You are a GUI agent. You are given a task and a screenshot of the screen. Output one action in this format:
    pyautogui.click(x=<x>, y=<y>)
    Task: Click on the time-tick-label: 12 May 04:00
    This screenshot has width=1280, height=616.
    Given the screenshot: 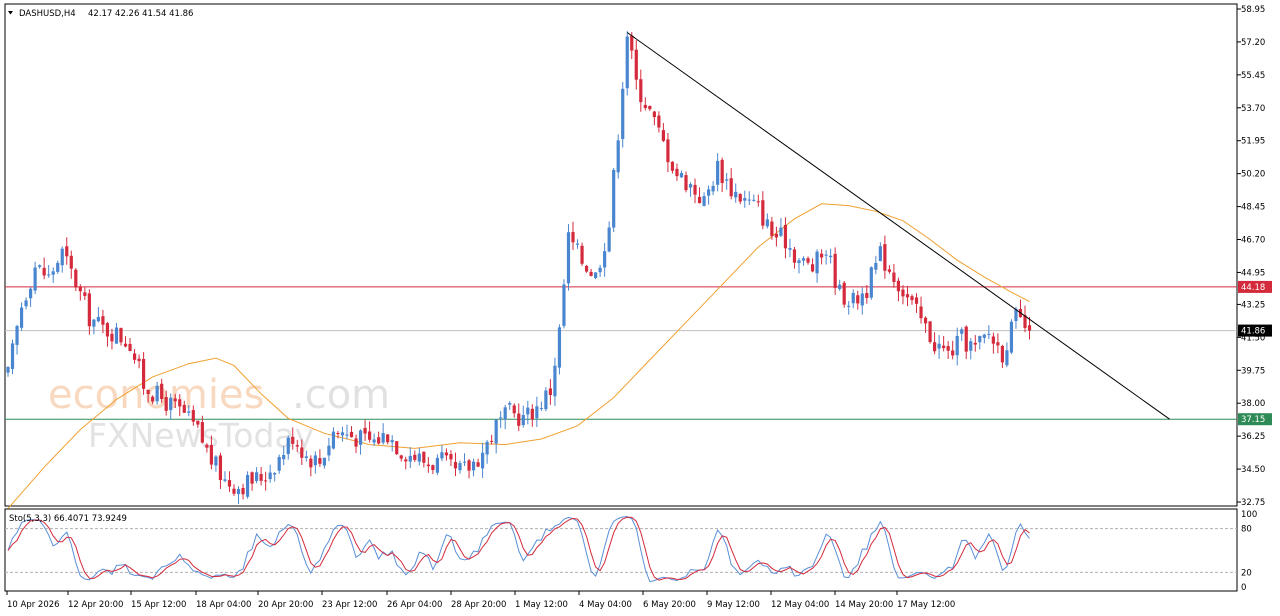 What is the action you would take?
    pyautogui.click(x=800, y=605)
    